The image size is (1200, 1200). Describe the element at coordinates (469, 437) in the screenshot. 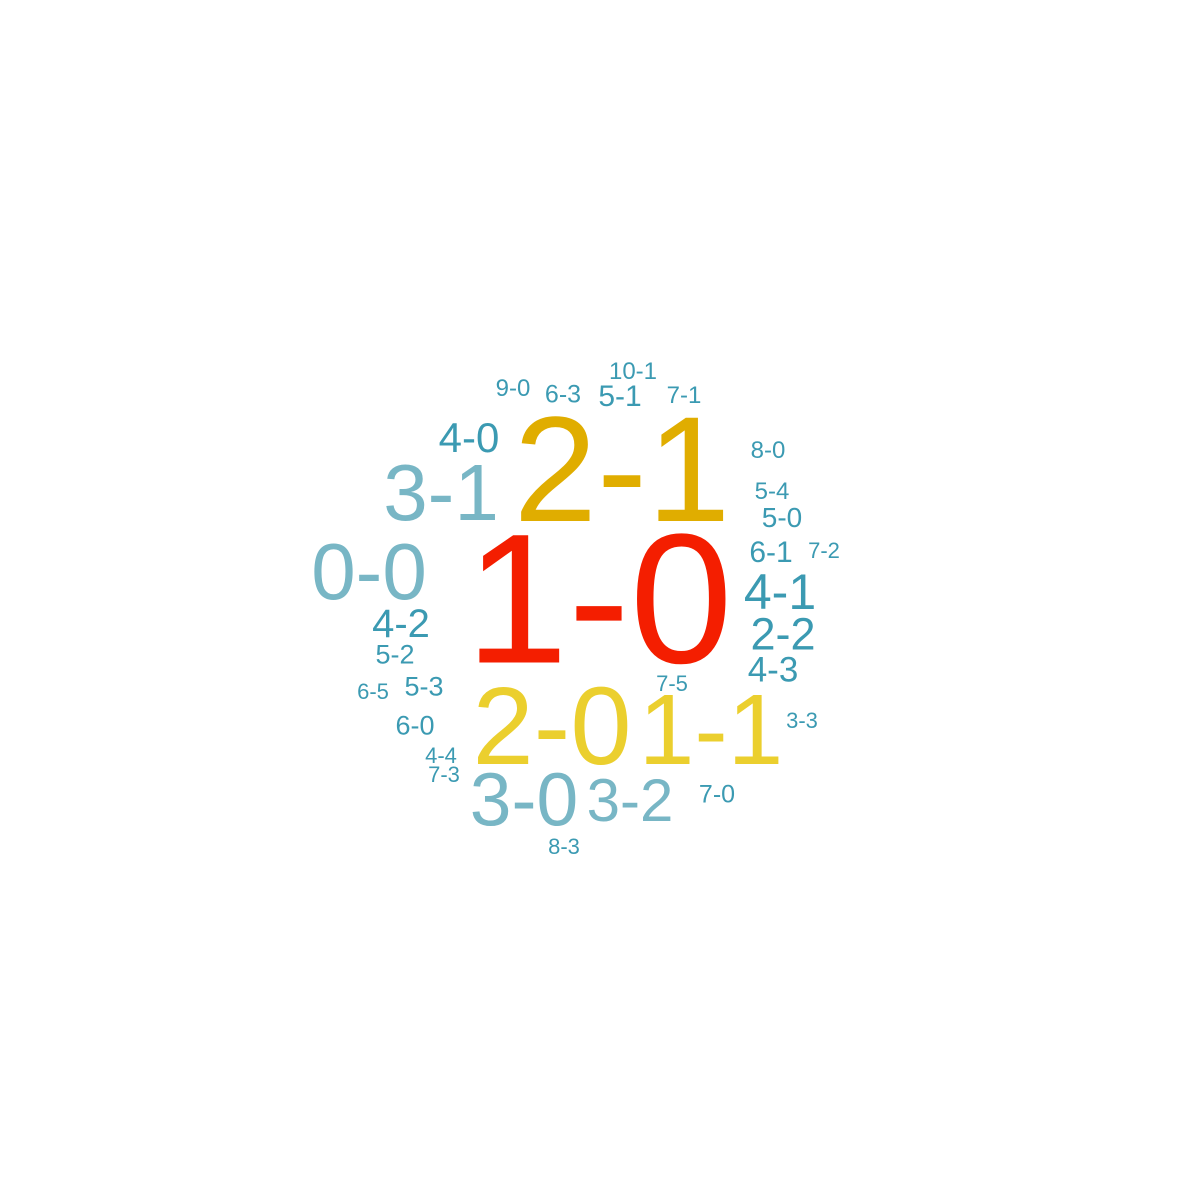

I see `cloud-word: 4-0` at that location.